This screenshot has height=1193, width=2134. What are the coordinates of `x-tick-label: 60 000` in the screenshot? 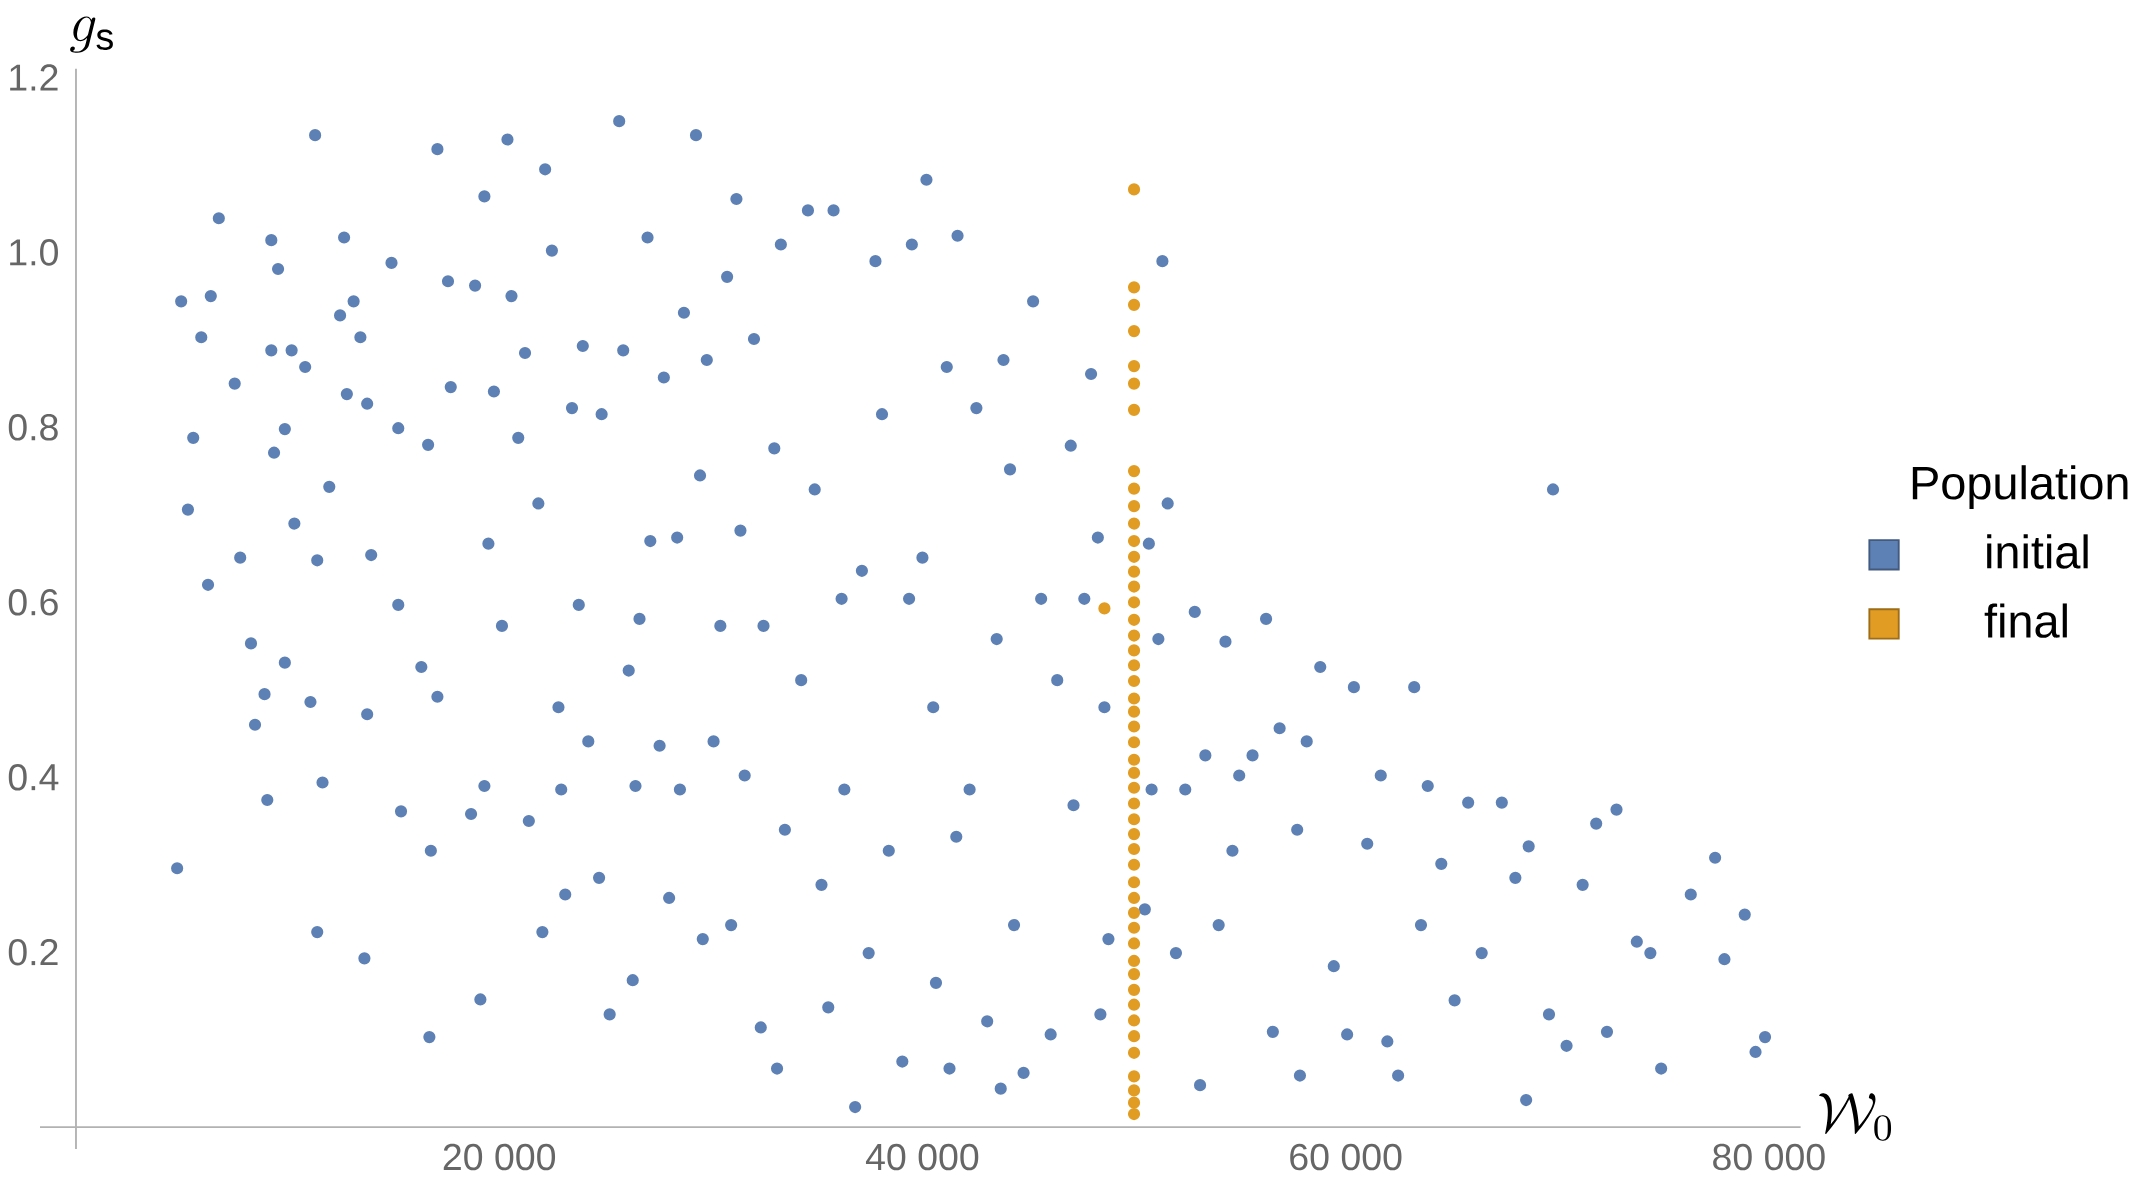 It's located at (1346, 1157).